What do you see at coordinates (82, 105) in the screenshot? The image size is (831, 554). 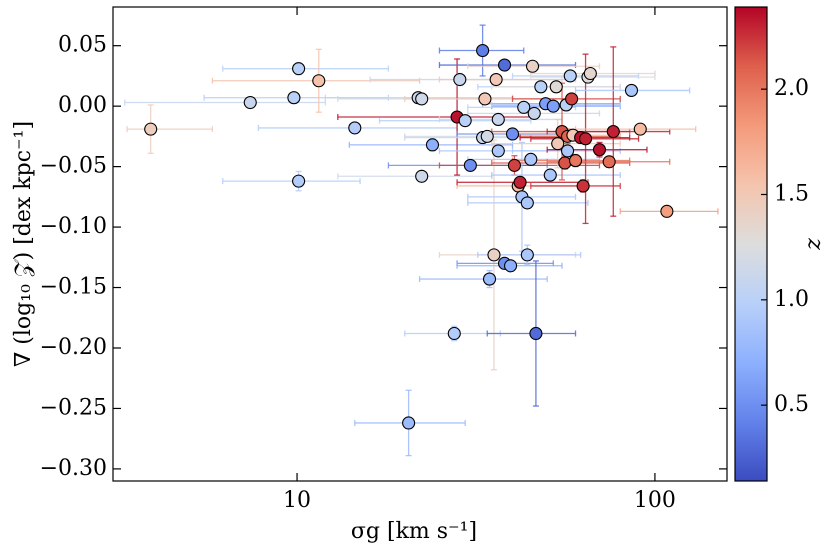 I see `y-tick-label: 0.00` at bounding box center [82, 105].